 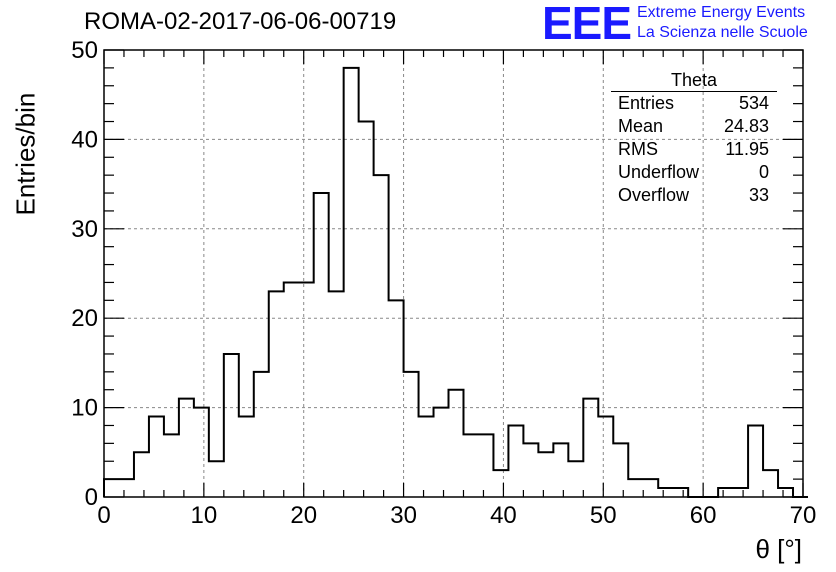 What do you see at coordinates (694, 81) in the screenshot?
I see `stats-title: Theta` at bounding box center [694, 81].